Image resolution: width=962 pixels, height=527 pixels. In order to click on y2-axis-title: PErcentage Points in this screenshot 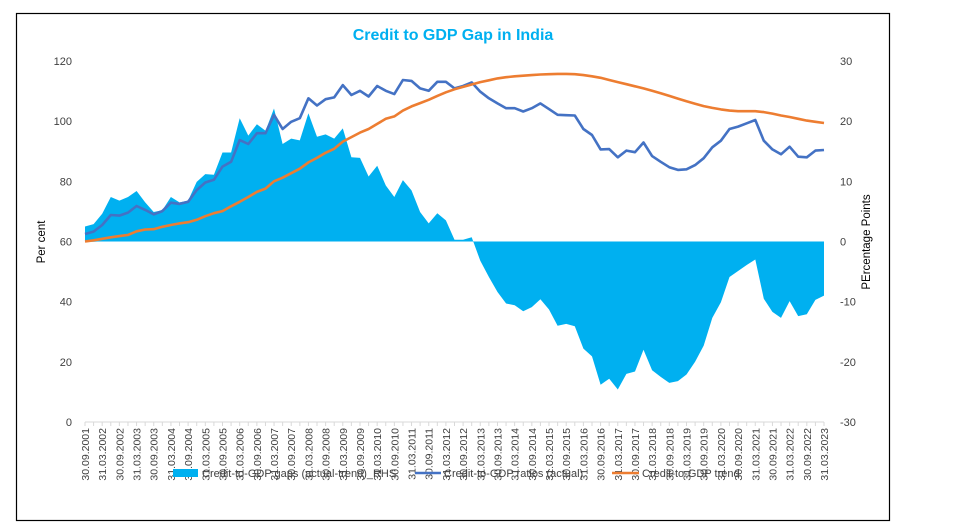, I will do `click(867, 242)`.